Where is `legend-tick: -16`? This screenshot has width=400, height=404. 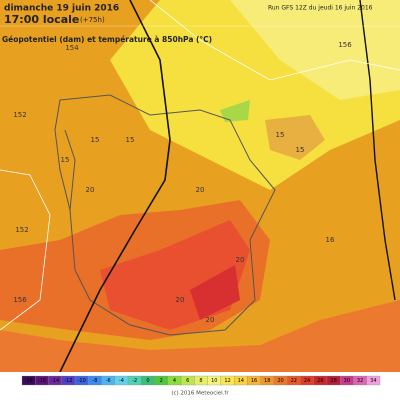 legend-tick: -16 is located at coordinates (42, 381).